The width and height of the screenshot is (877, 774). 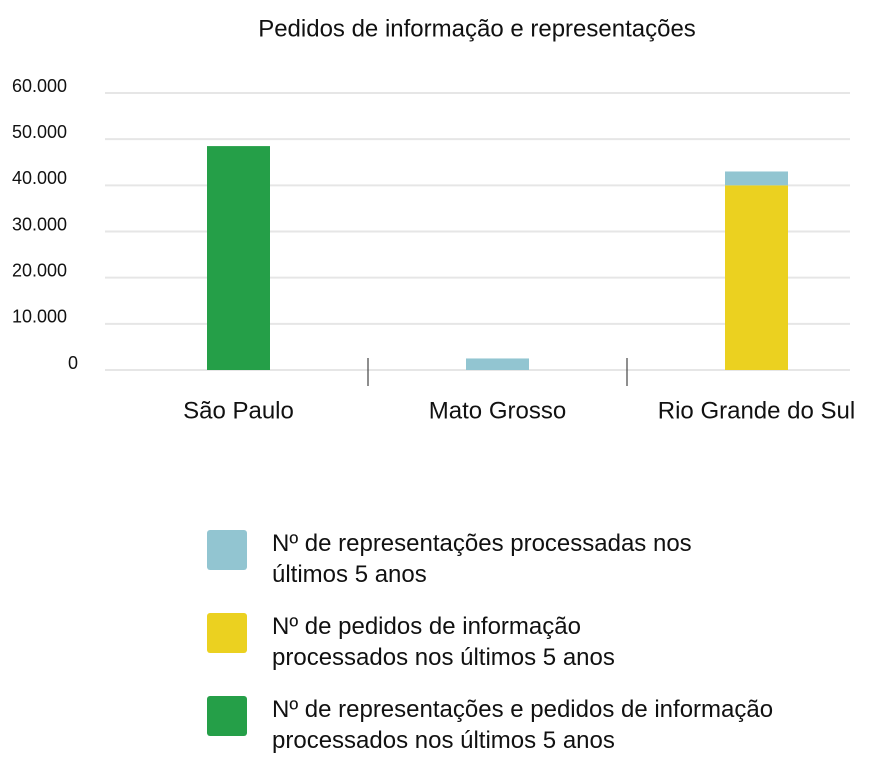 What do you see at coordinates (39, 270) in the screenshot?
I see `y-tick-label: 20.000` at bounding box center [39, 270].